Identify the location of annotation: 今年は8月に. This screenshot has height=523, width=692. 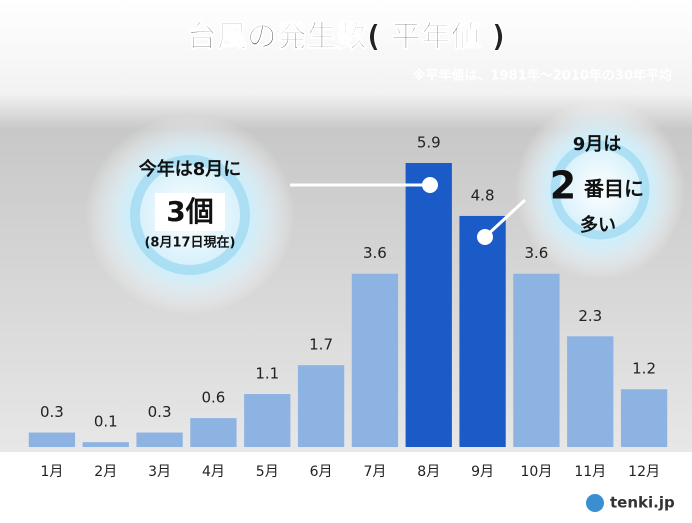
(190, 169).